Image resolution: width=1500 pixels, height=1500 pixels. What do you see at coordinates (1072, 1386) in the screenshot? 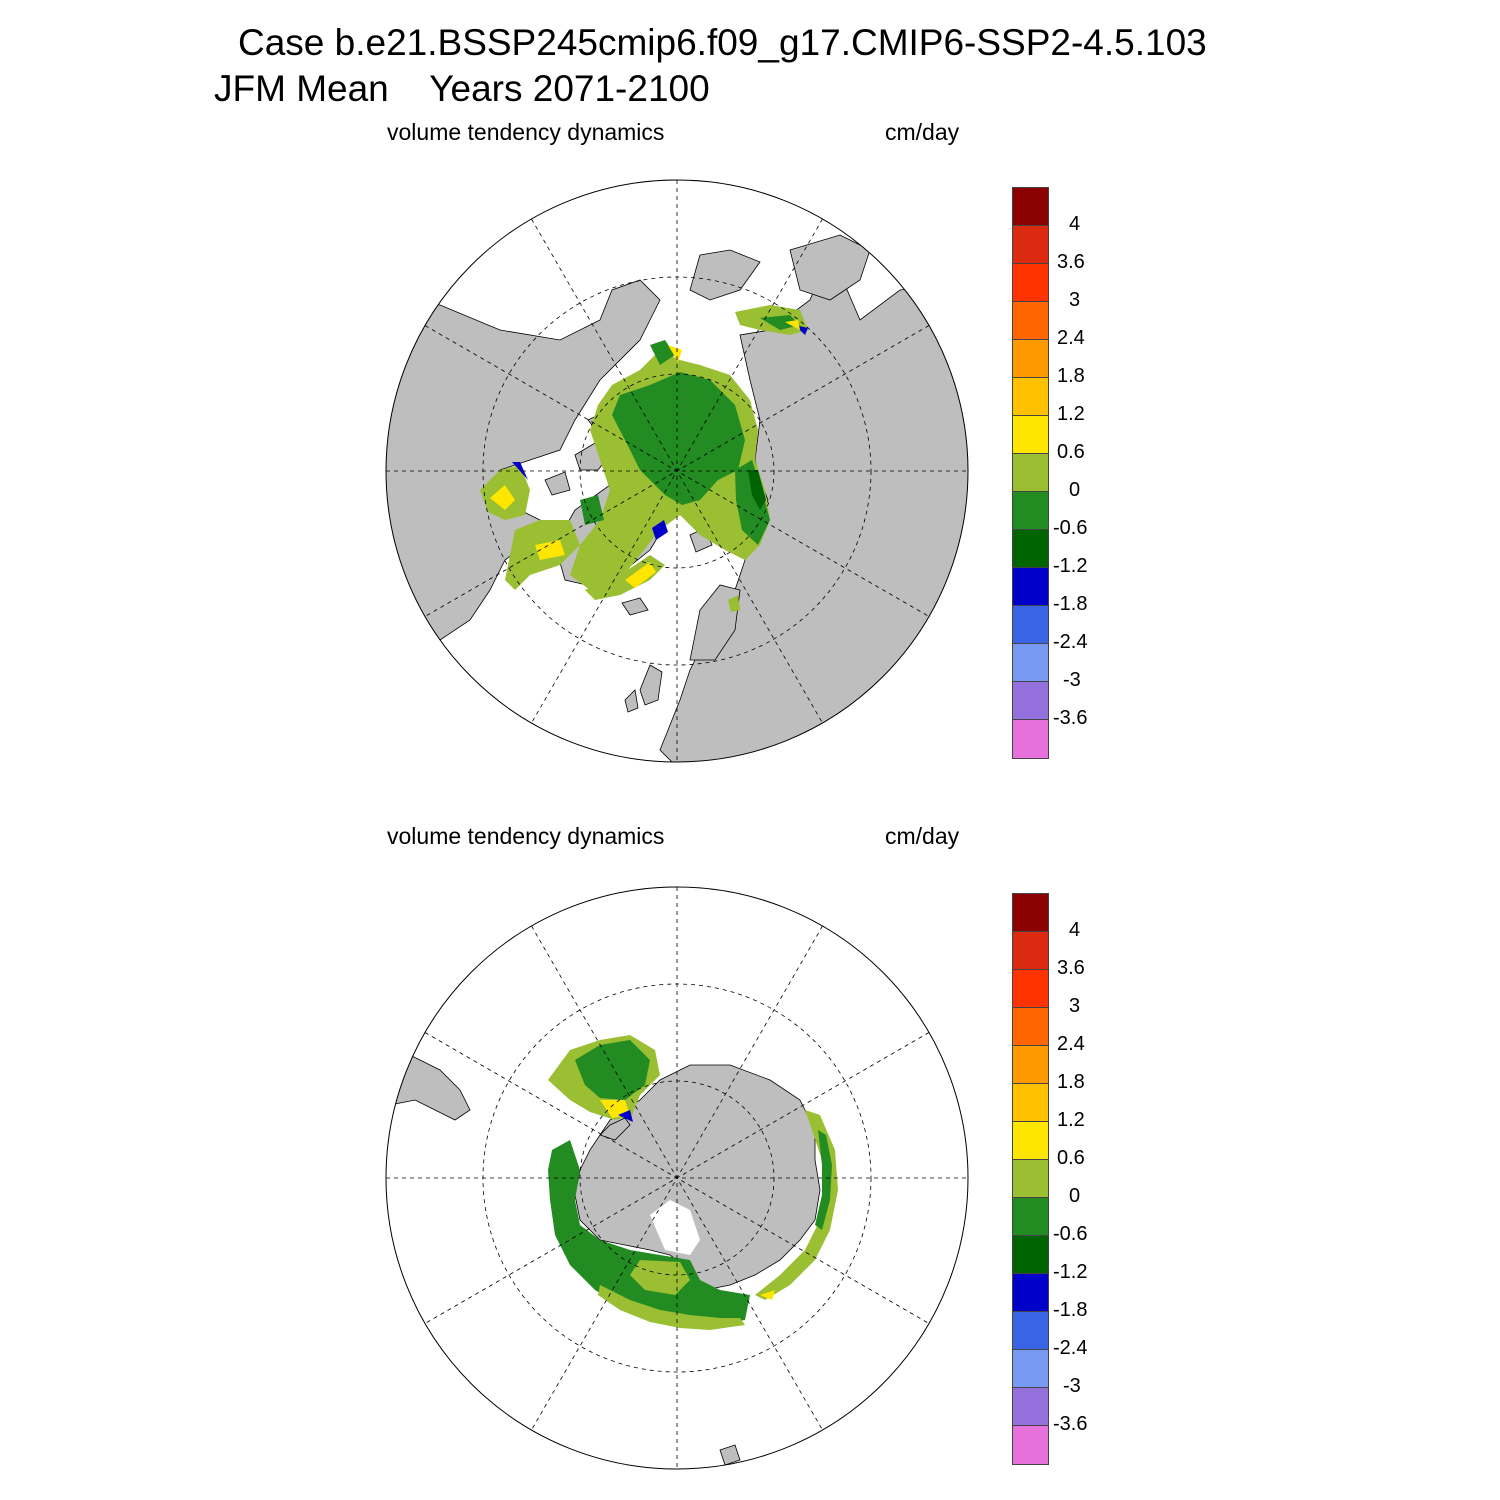
I see `south-colorbar-tick-label: -3` at bounding box center [1072, 1386].